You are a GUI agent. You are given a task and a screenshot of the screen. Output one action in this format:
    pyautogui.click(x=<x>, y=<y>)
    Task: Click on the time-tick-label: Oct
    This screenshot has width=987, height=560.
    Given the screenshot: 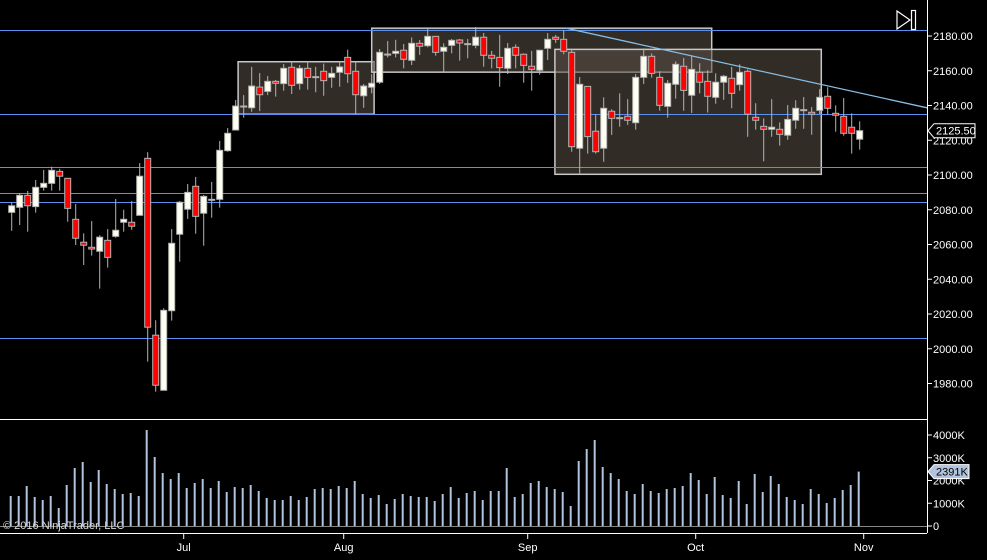 What is the action you would take?
    pyautogui.click(x=695, y=548)
    